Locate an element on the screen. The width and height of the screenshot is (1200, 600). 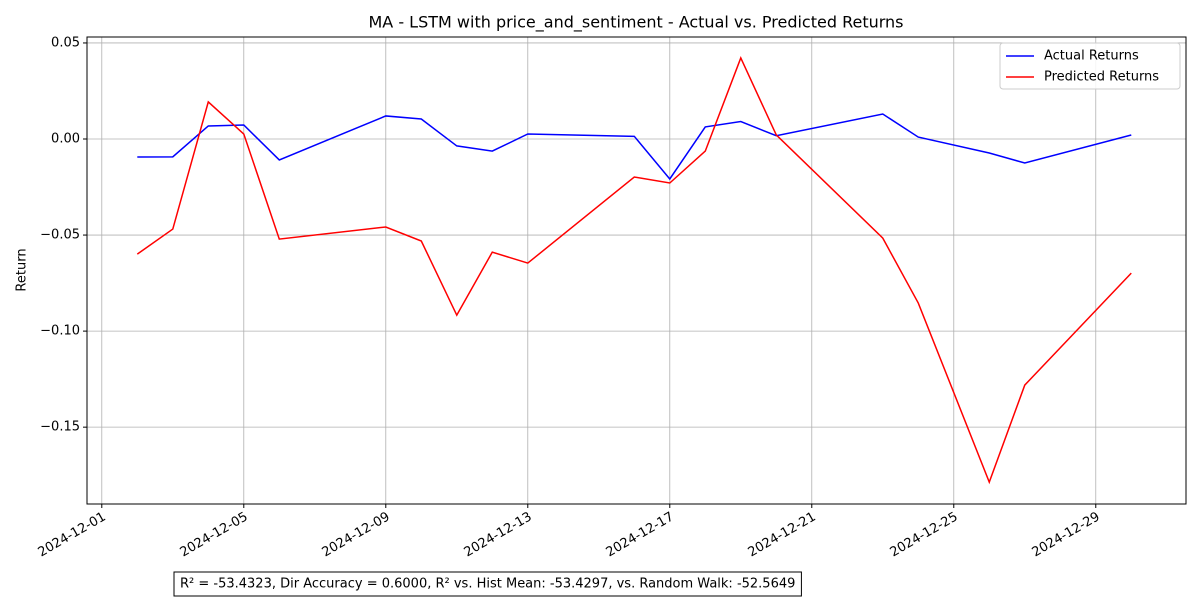
legend-box is located at coordinates (1090, 66).